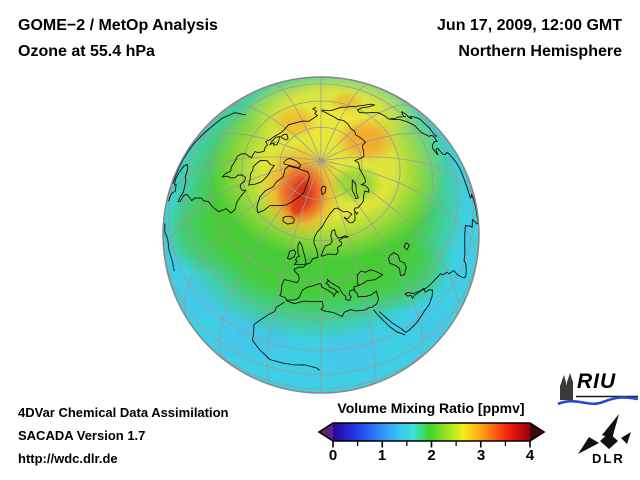 This screenshot has width=640, height=480. Describe the element at coordinates (86, 51) in the screenshot. I see `title-line-2: Ozone at 55.4 hPa` at that location.